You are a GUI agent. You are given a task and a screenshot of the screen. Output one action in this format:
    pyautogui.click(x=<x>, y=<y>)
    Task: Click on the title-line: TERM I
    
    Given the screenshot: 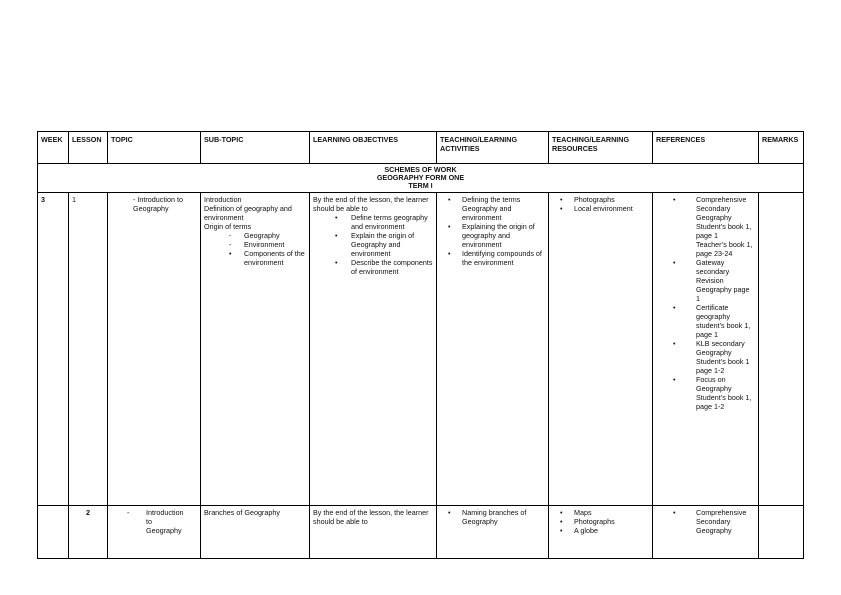 What is the action you would take?
    pyautogui.click(x=420, y=185)
    